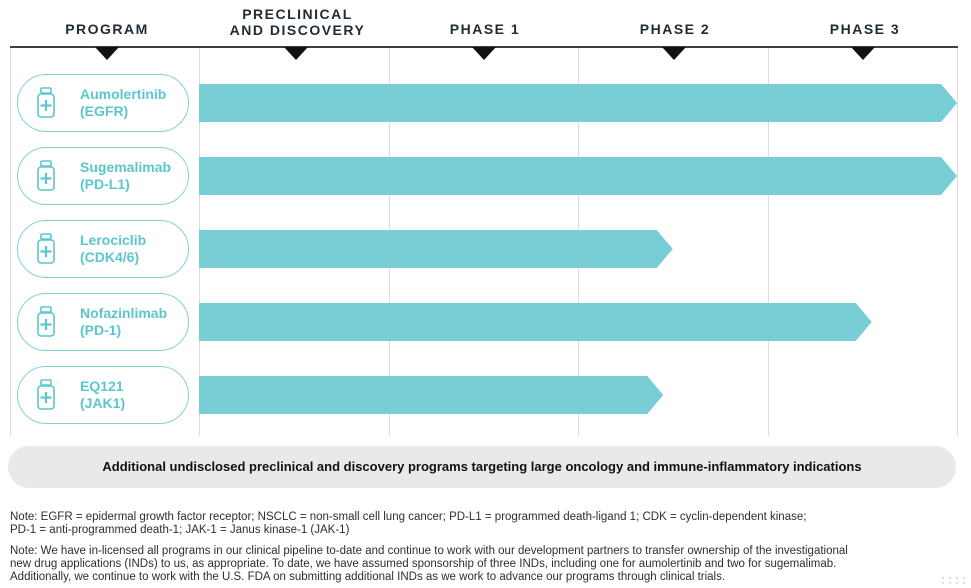 Image resolution: width=971 pixels, height=588 pixels. I want to click on header-program: PROGRAM, so click(107, 29).